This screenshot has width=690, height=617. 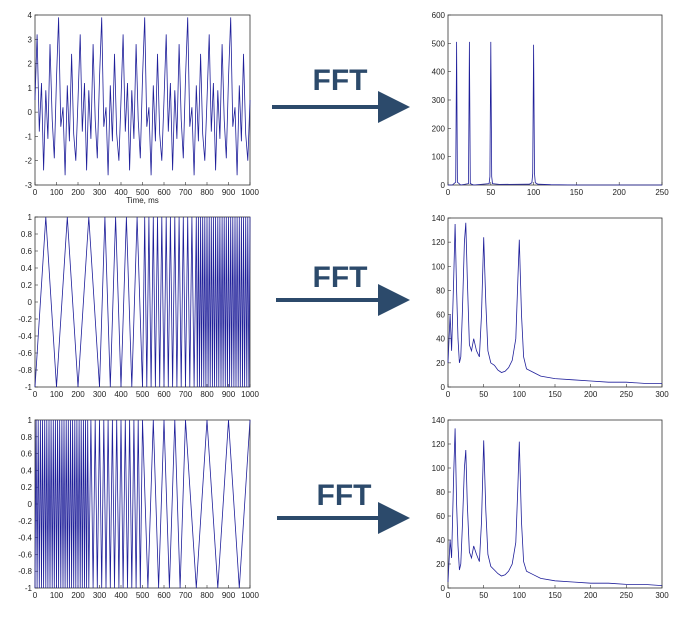 What do you see at coordinates (439, 242) in the screenshot?
I see `y-tick-label: 120` at bounding box center [439, 242].